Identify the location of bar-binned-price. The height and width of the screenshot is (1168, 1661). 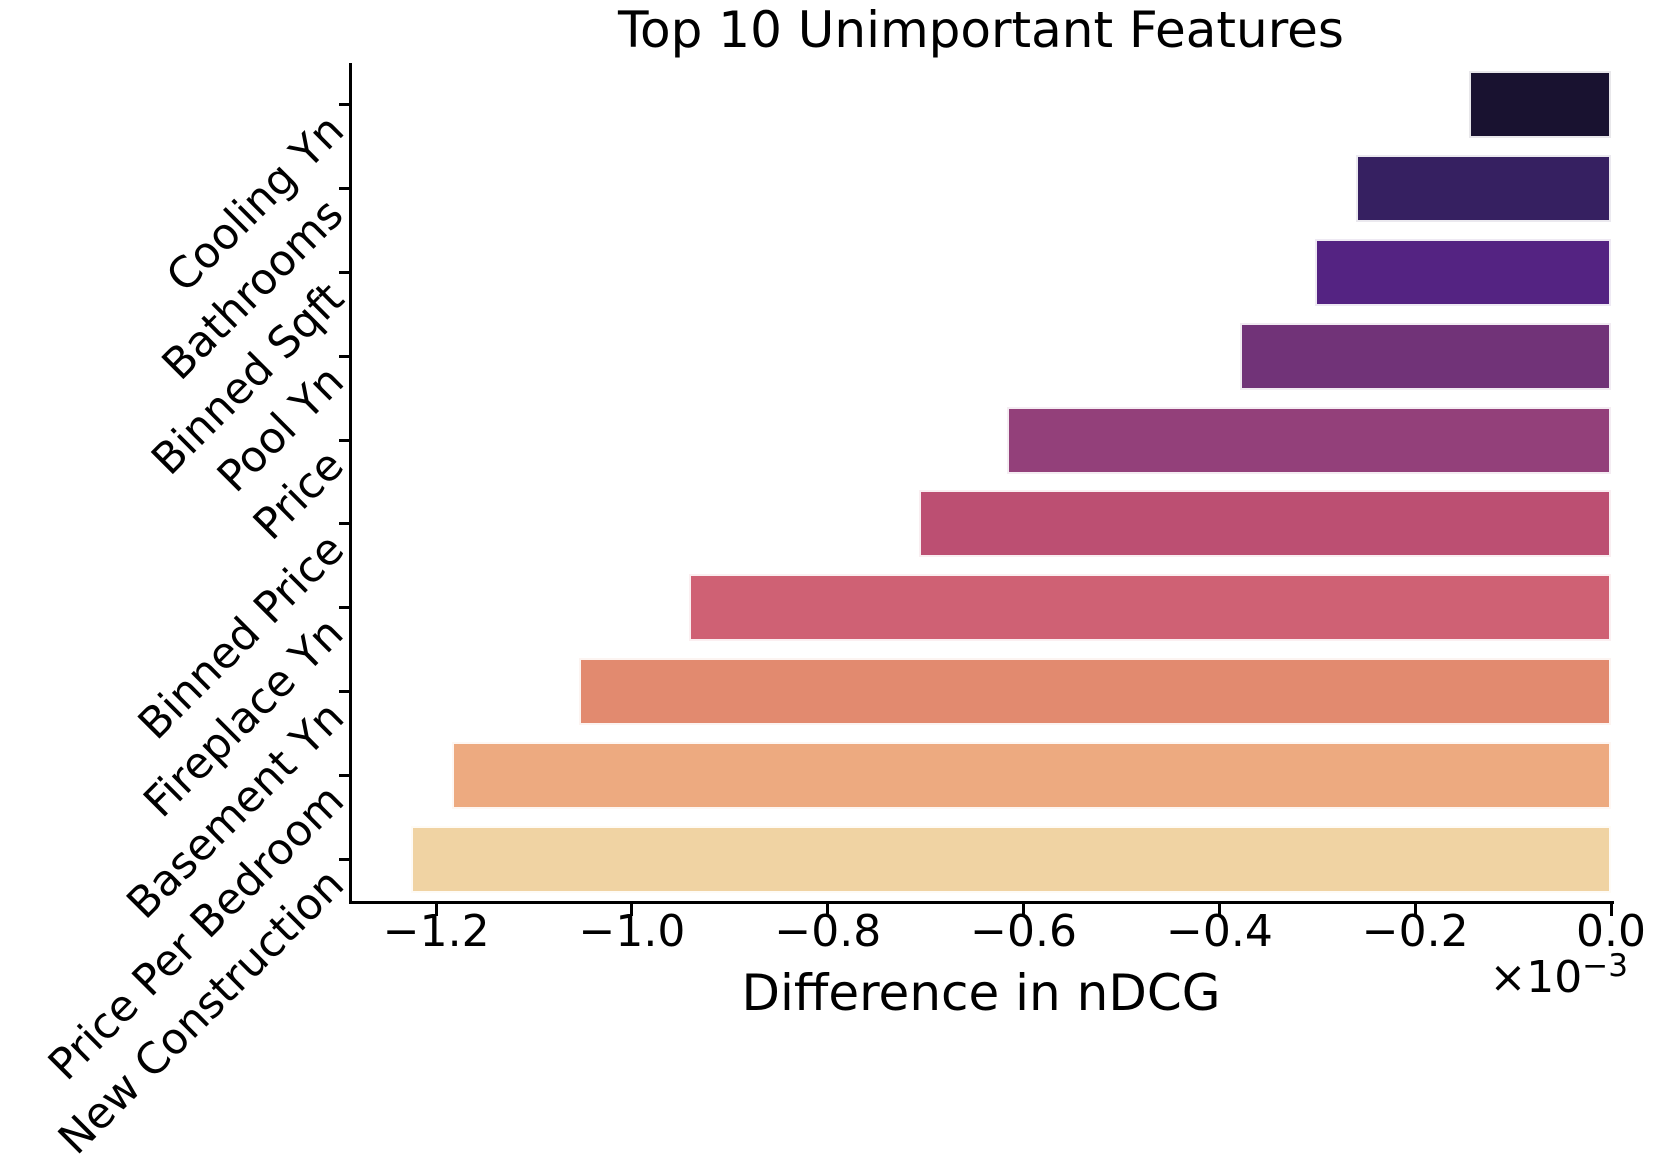
(1264, 524).